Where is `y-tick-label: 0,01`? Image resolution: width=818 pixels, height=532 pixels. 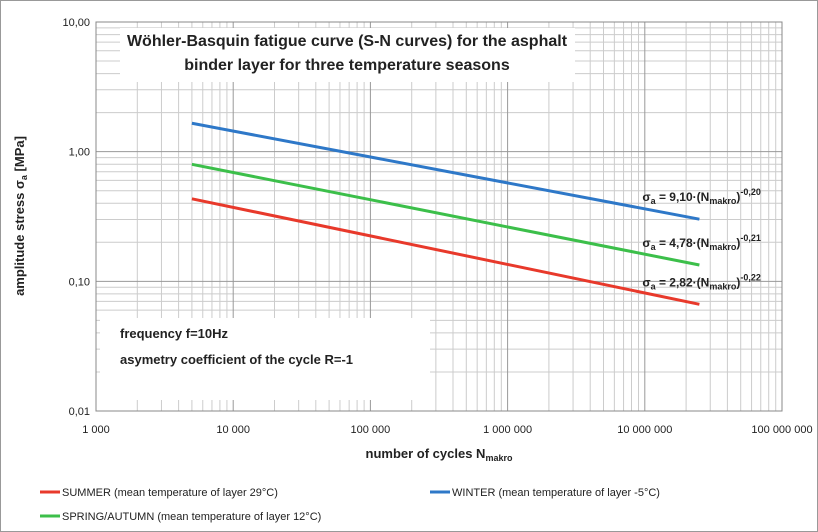 y-tick-label: 0,01 is located at coordinates (79, 412).